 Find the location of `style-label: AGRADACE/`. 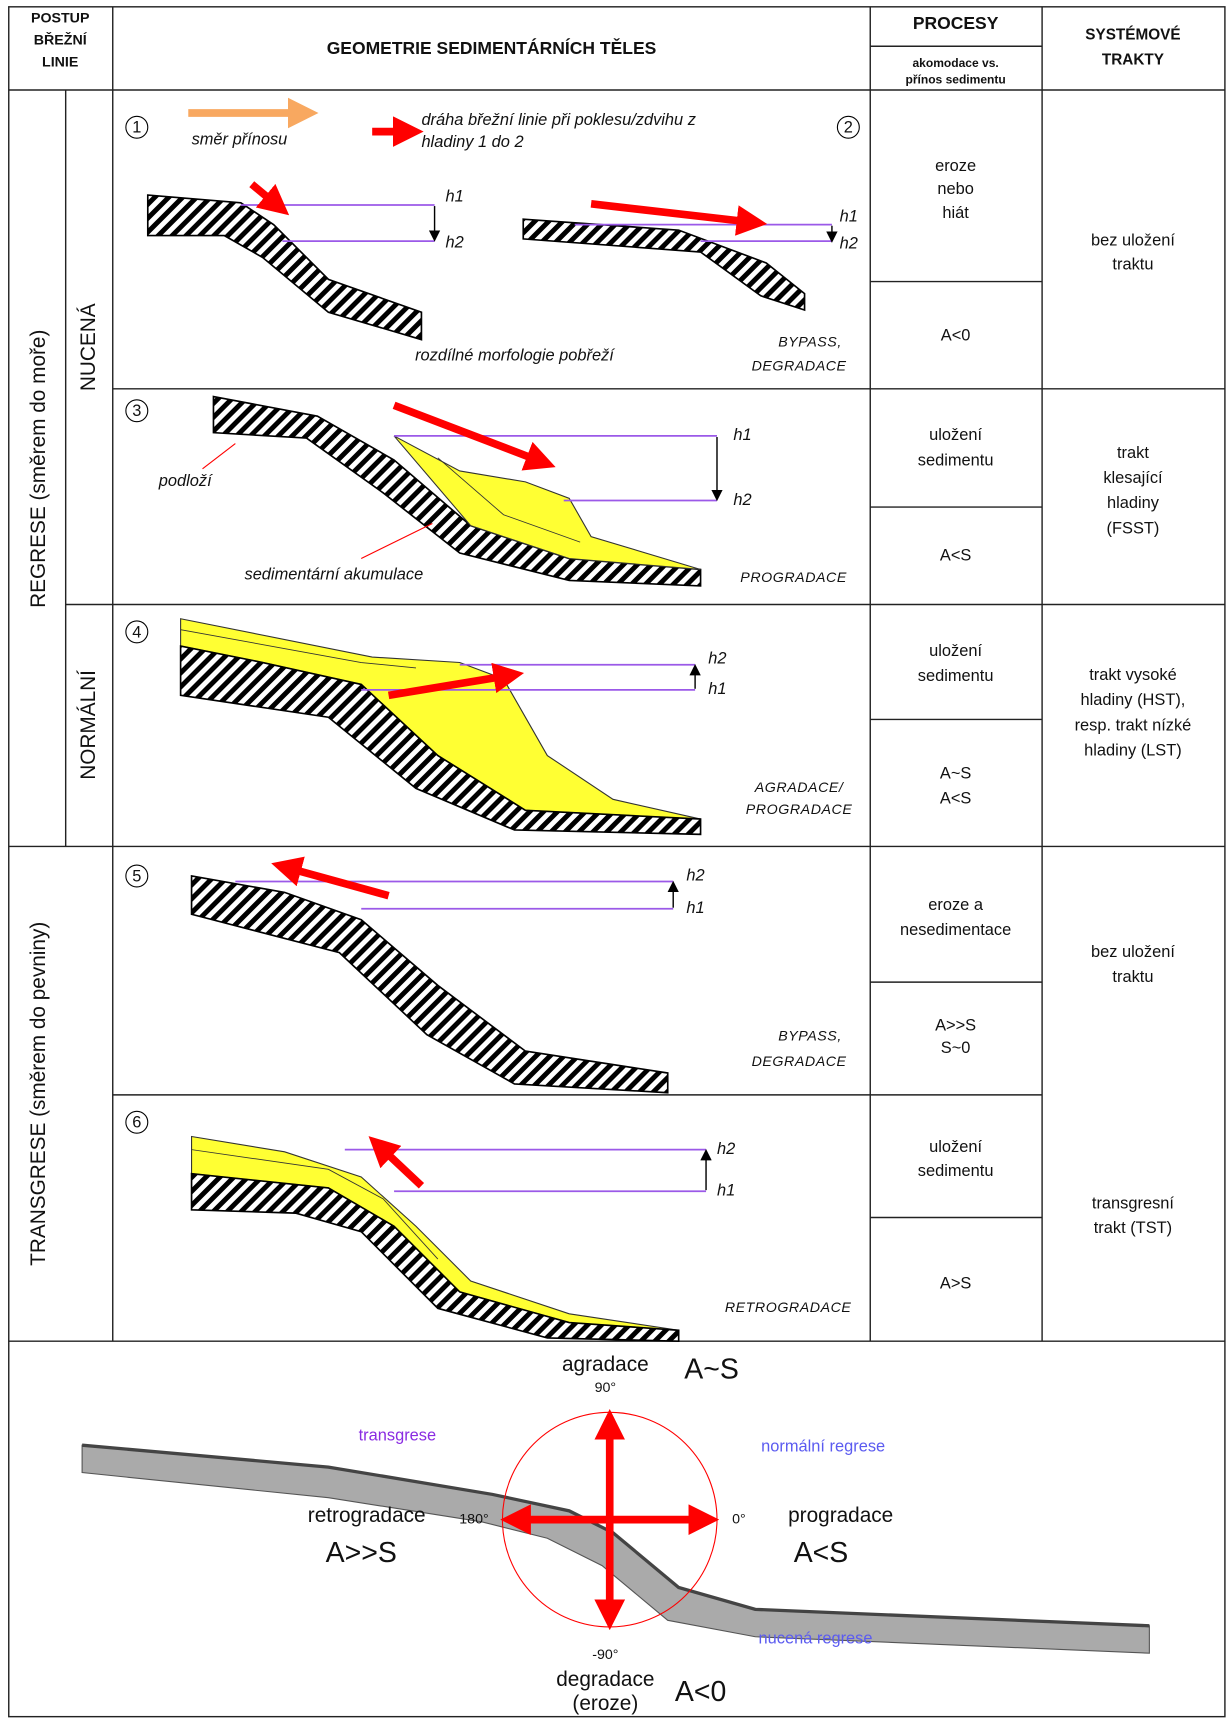

style-label: AGRADACE/ is located at coordinates (799, 788).